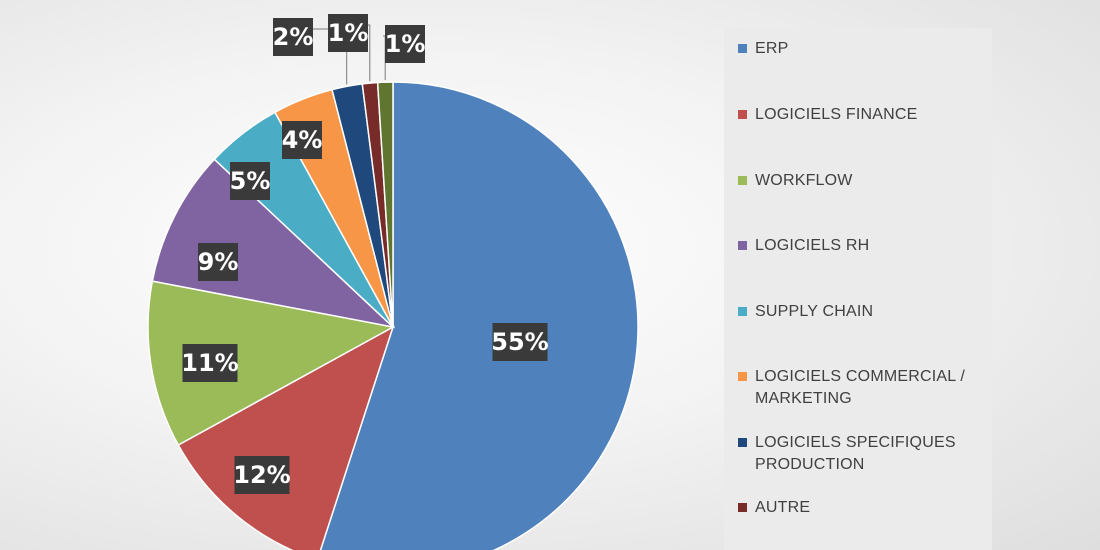 The height and width of the screenshot is (550, 1100). I want to click on data-label: 55%, so click(520, 342).